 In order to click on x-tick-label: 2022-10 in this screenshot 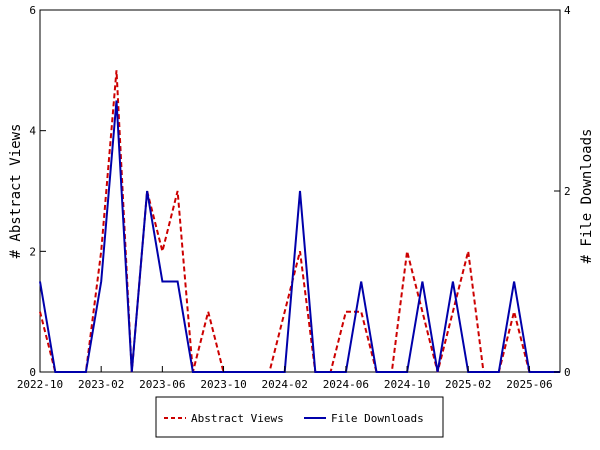, I will do `click(40, 384)`.